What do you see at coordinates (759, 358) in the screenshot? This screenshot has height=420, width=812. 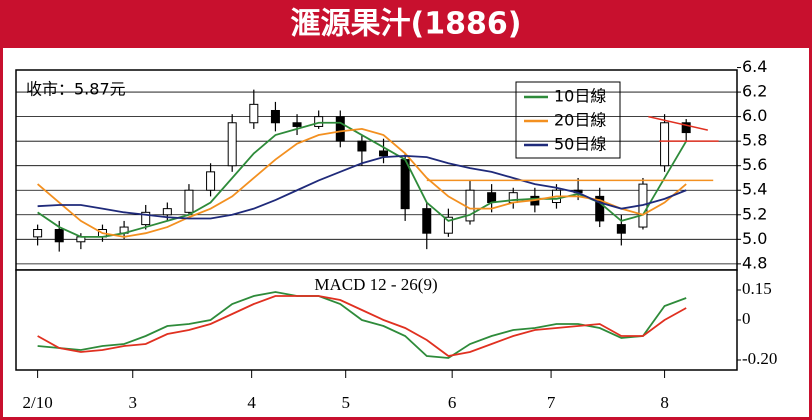 I see `y-tick-label: -0.20` at bounding box center [759, 358].